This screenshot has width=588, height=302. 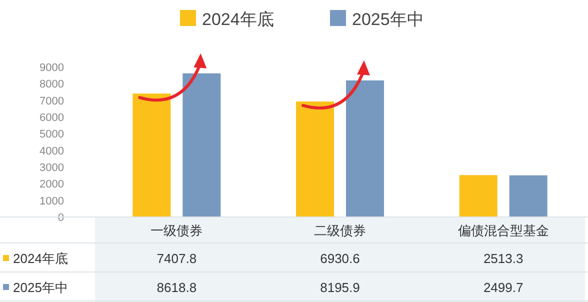 What do you see at coordinates (52, 184) in the screenshot?
I see `y-tick-label: 2000` at bounding box center [52, 184].